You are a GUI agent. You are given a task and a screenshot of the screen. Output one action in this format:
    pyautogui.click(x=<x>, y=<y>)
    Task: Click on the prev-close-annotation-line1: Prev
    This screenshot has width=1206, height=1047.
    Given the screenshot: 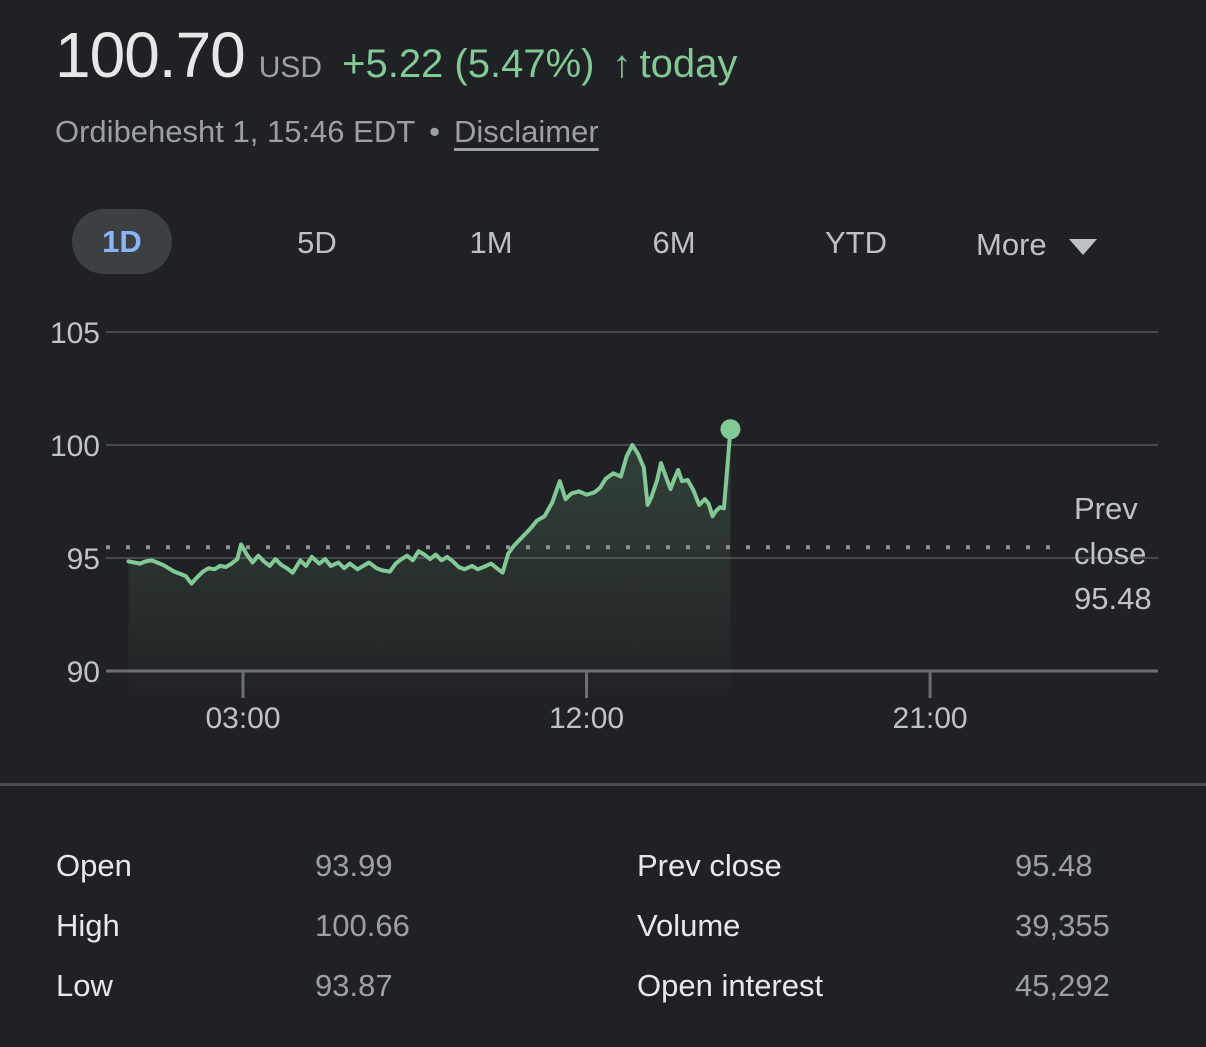 What is the action you would take?
    pyautogui.click(x=1106, y=508)
    